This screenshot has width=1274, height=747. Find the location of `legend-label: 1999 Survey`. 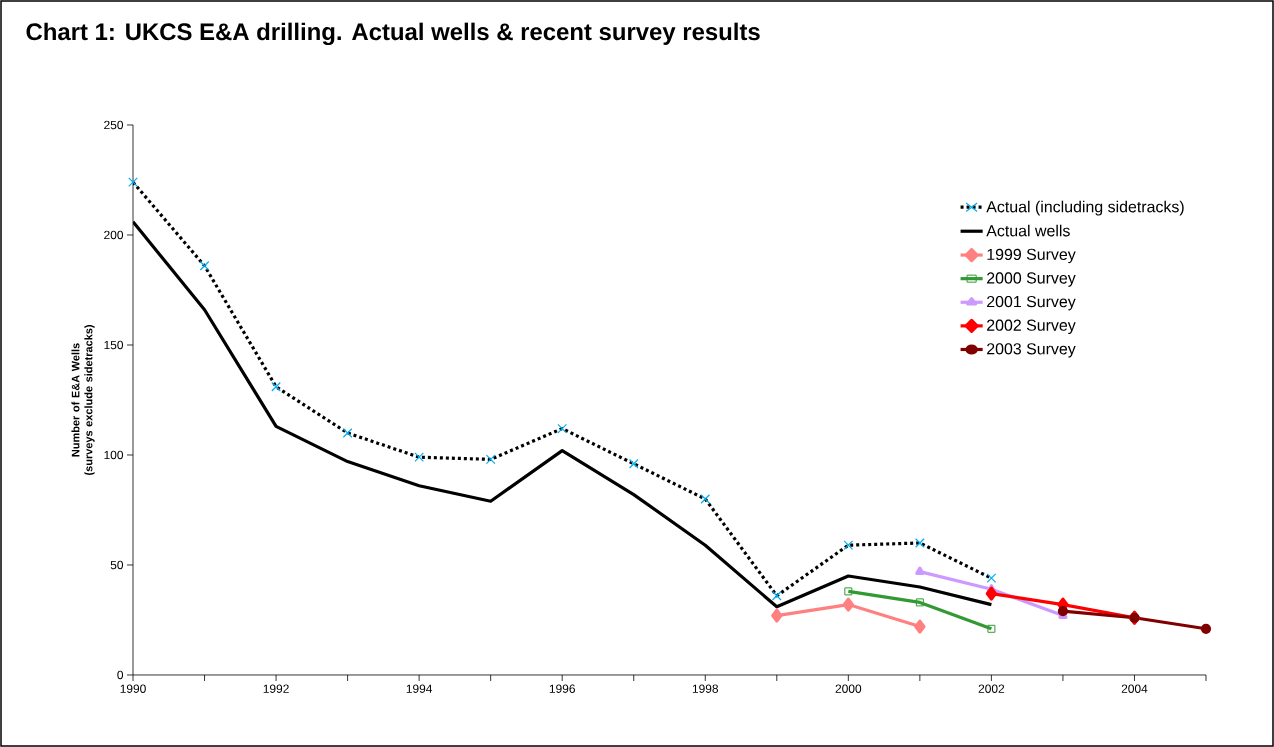

legend-label: 1999 Survey is located at coordinates (1031, 256).